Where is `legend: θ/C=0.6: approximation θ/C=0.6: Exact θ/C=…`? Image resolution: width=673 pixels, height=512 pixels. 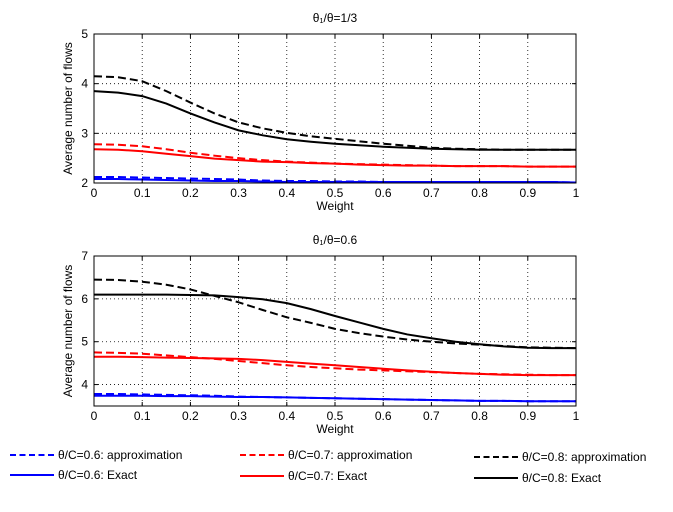 legend: θ/C=0.6: approximation θ/C=0.6: Exact θ/C=… is located at coordinates (336, 476).